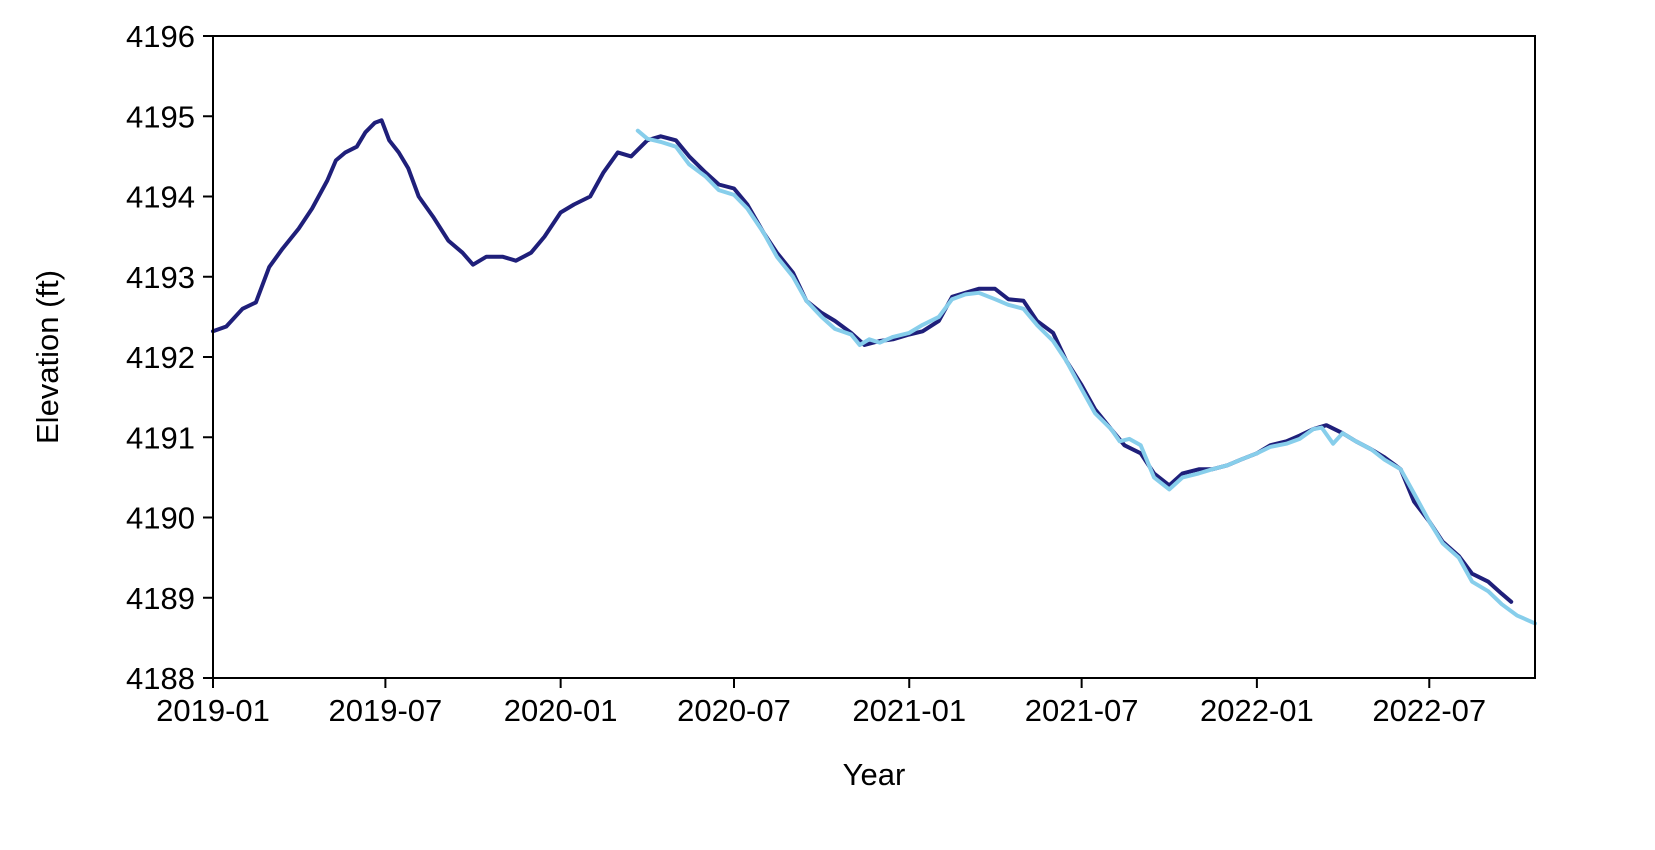  What do you see at coordinates (160, 197) in the screenshot?
I see `y-tick-label: 4194` at bounding box center [160, 197].